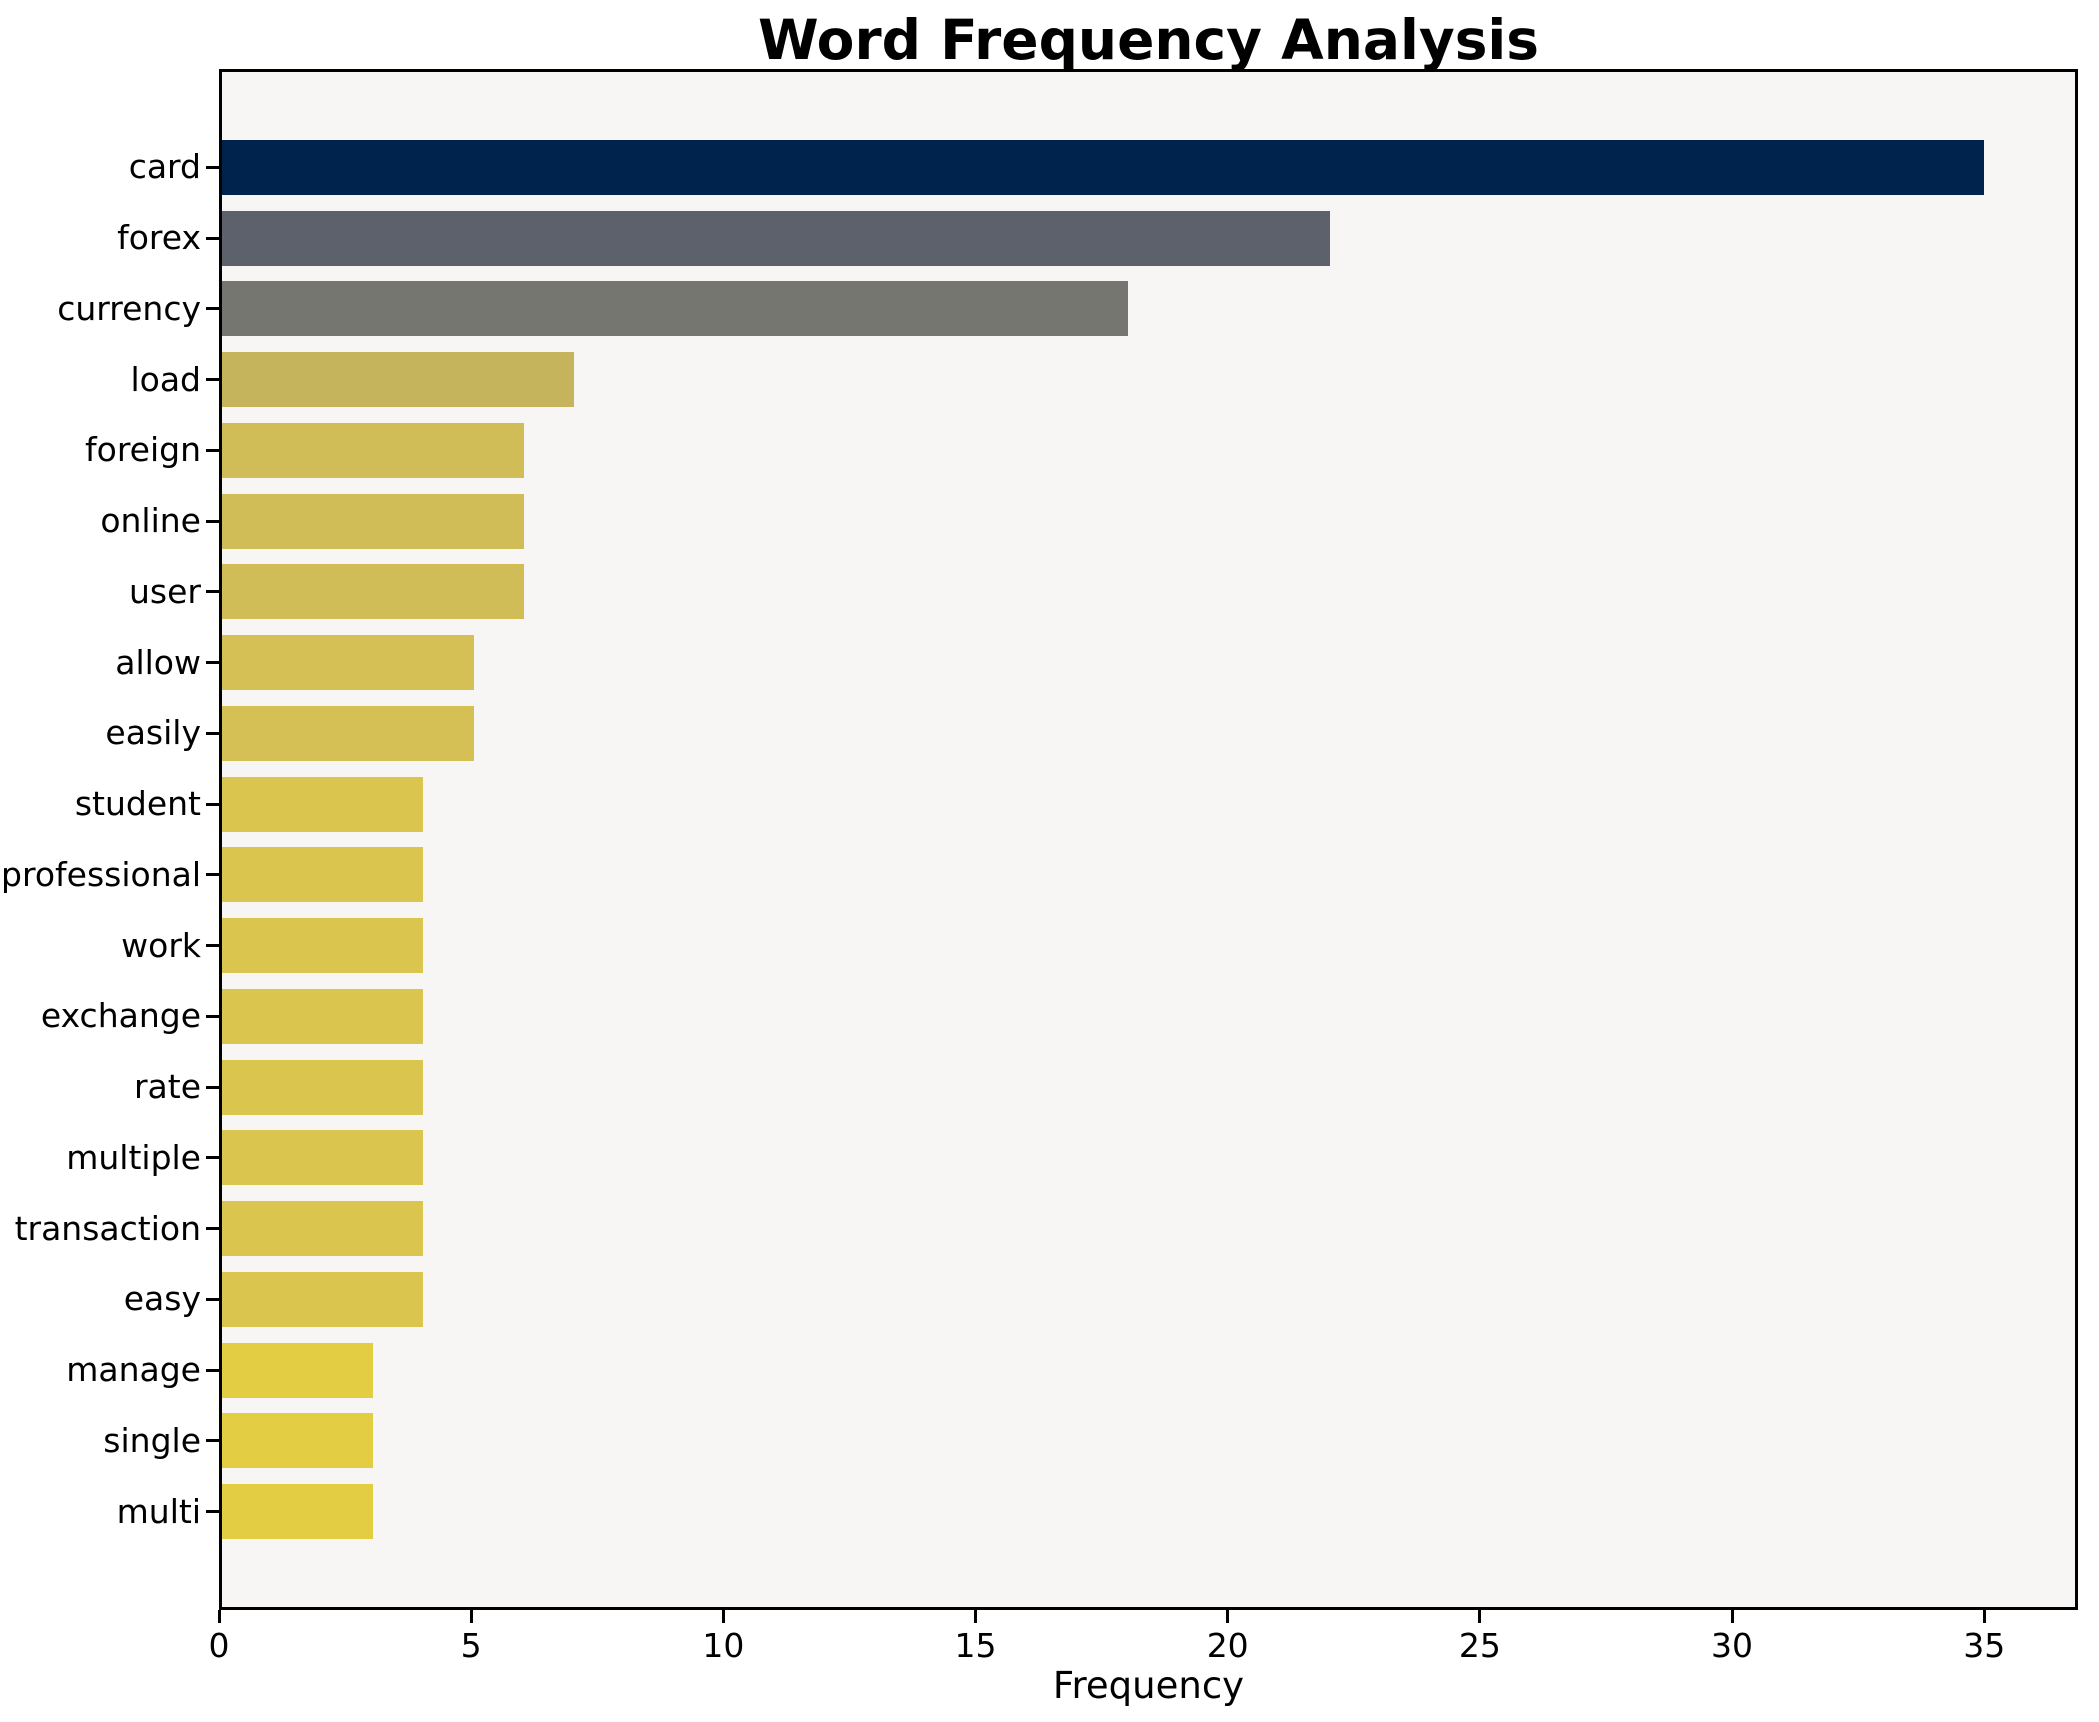 Image resolution: width=2099 pixels, height=1722 pixels. What do you see at coordinates (129, 308) in the screenshot?
I see `y-tick-label-currency: currency` at bounding box center [129, 308].